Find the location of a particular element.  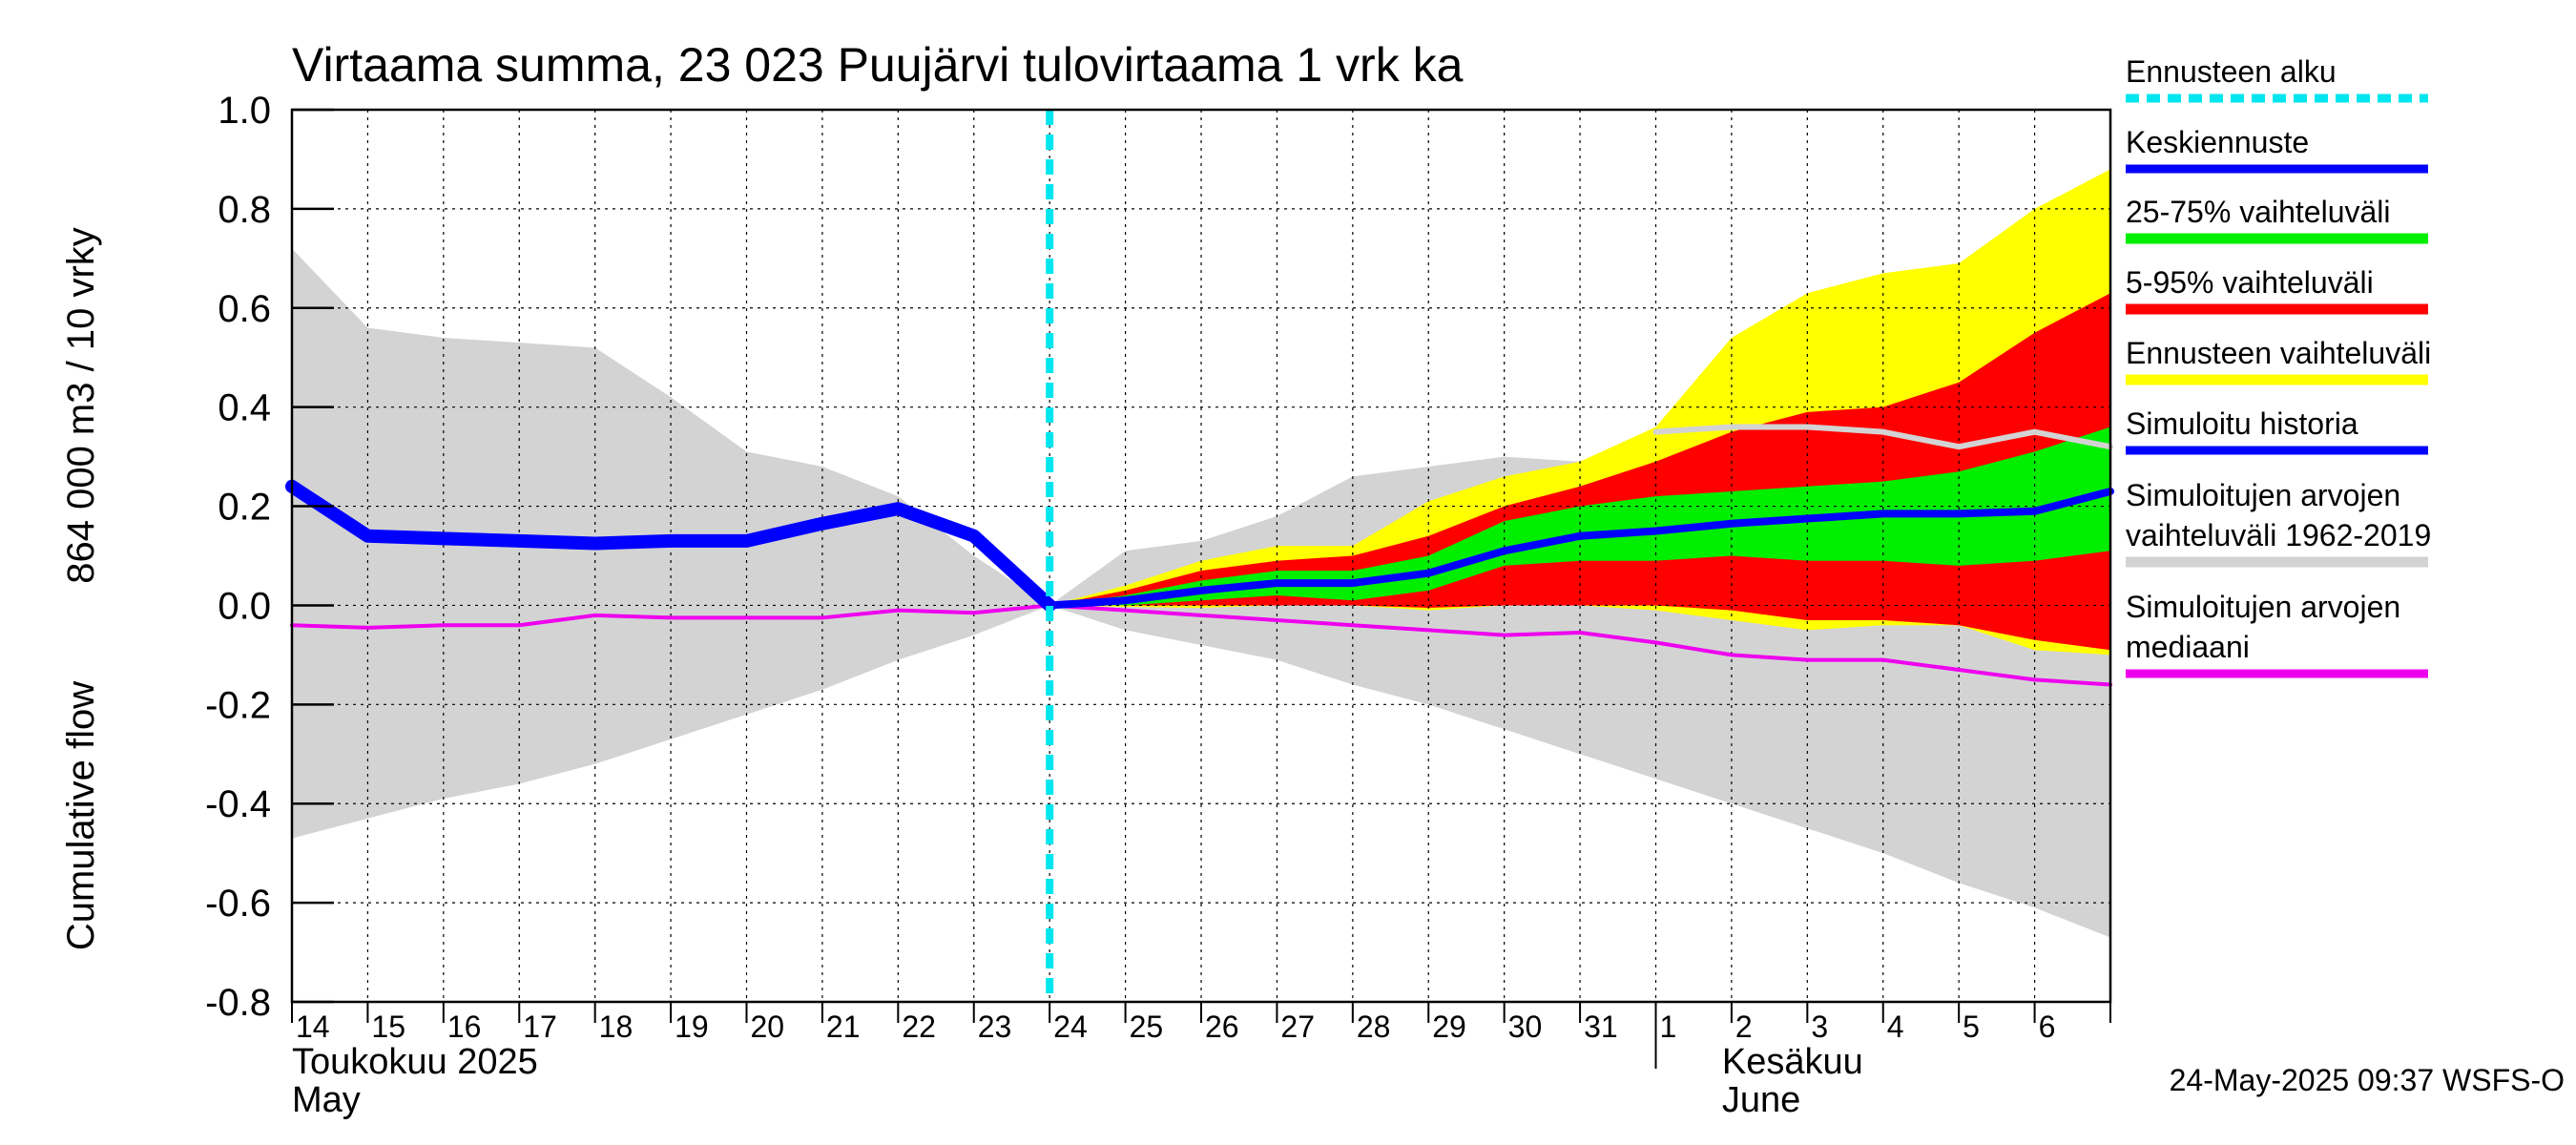

simulated-median-line is located at coordinates (1201, 645).